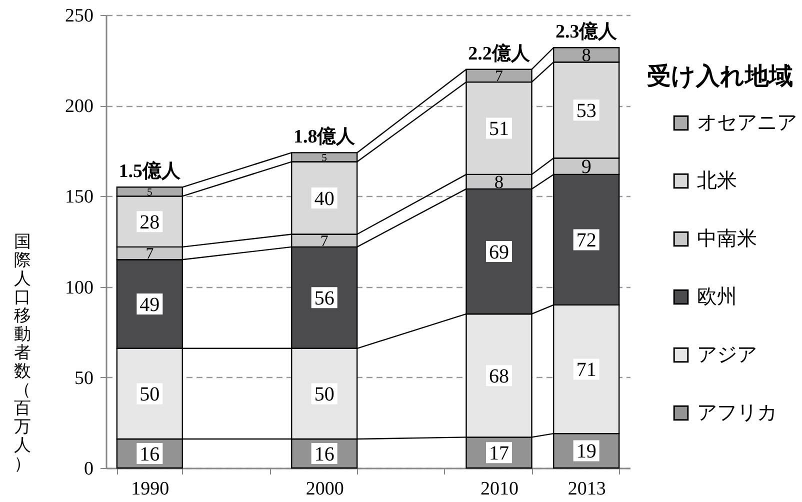 The image size is (802, 502). I want to click on legend-label: 中南米, so click(727, 239).